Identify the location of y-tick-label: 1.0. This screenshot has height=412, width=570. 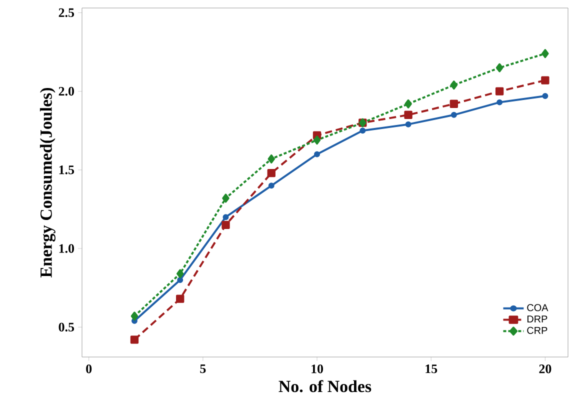
(66, 248).